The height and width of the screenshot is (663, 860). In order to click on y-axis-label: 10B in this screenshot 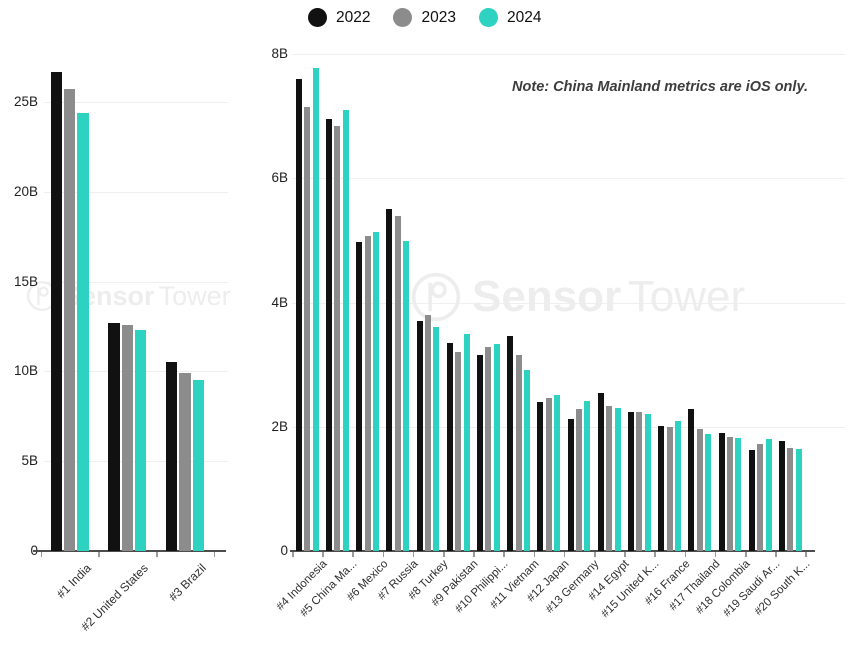, I will do `click(25, 371)`.